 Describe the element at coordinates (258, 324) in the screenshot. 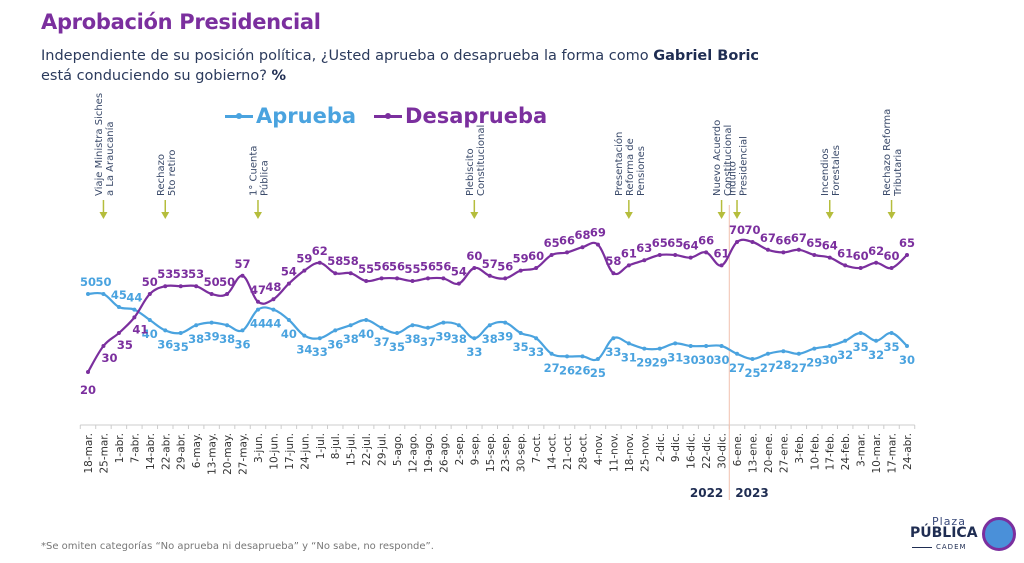

I see `data-label-aprueba: 44` at that location.